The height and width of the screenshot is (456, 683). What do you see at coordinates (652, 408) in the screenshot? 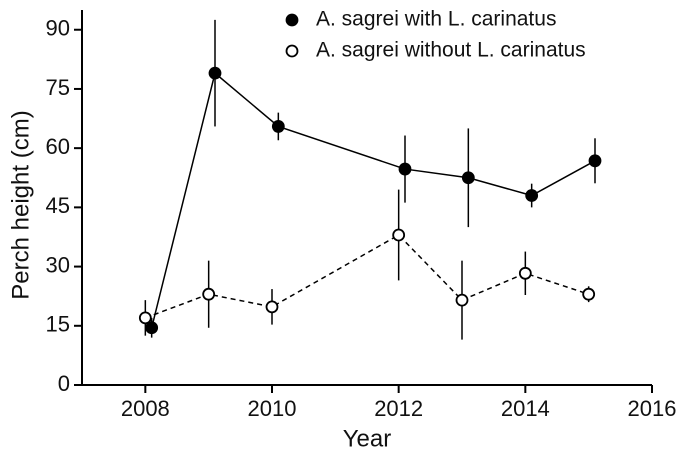
I see `x-tick-label: 2016` at bounding box center [652, 408].